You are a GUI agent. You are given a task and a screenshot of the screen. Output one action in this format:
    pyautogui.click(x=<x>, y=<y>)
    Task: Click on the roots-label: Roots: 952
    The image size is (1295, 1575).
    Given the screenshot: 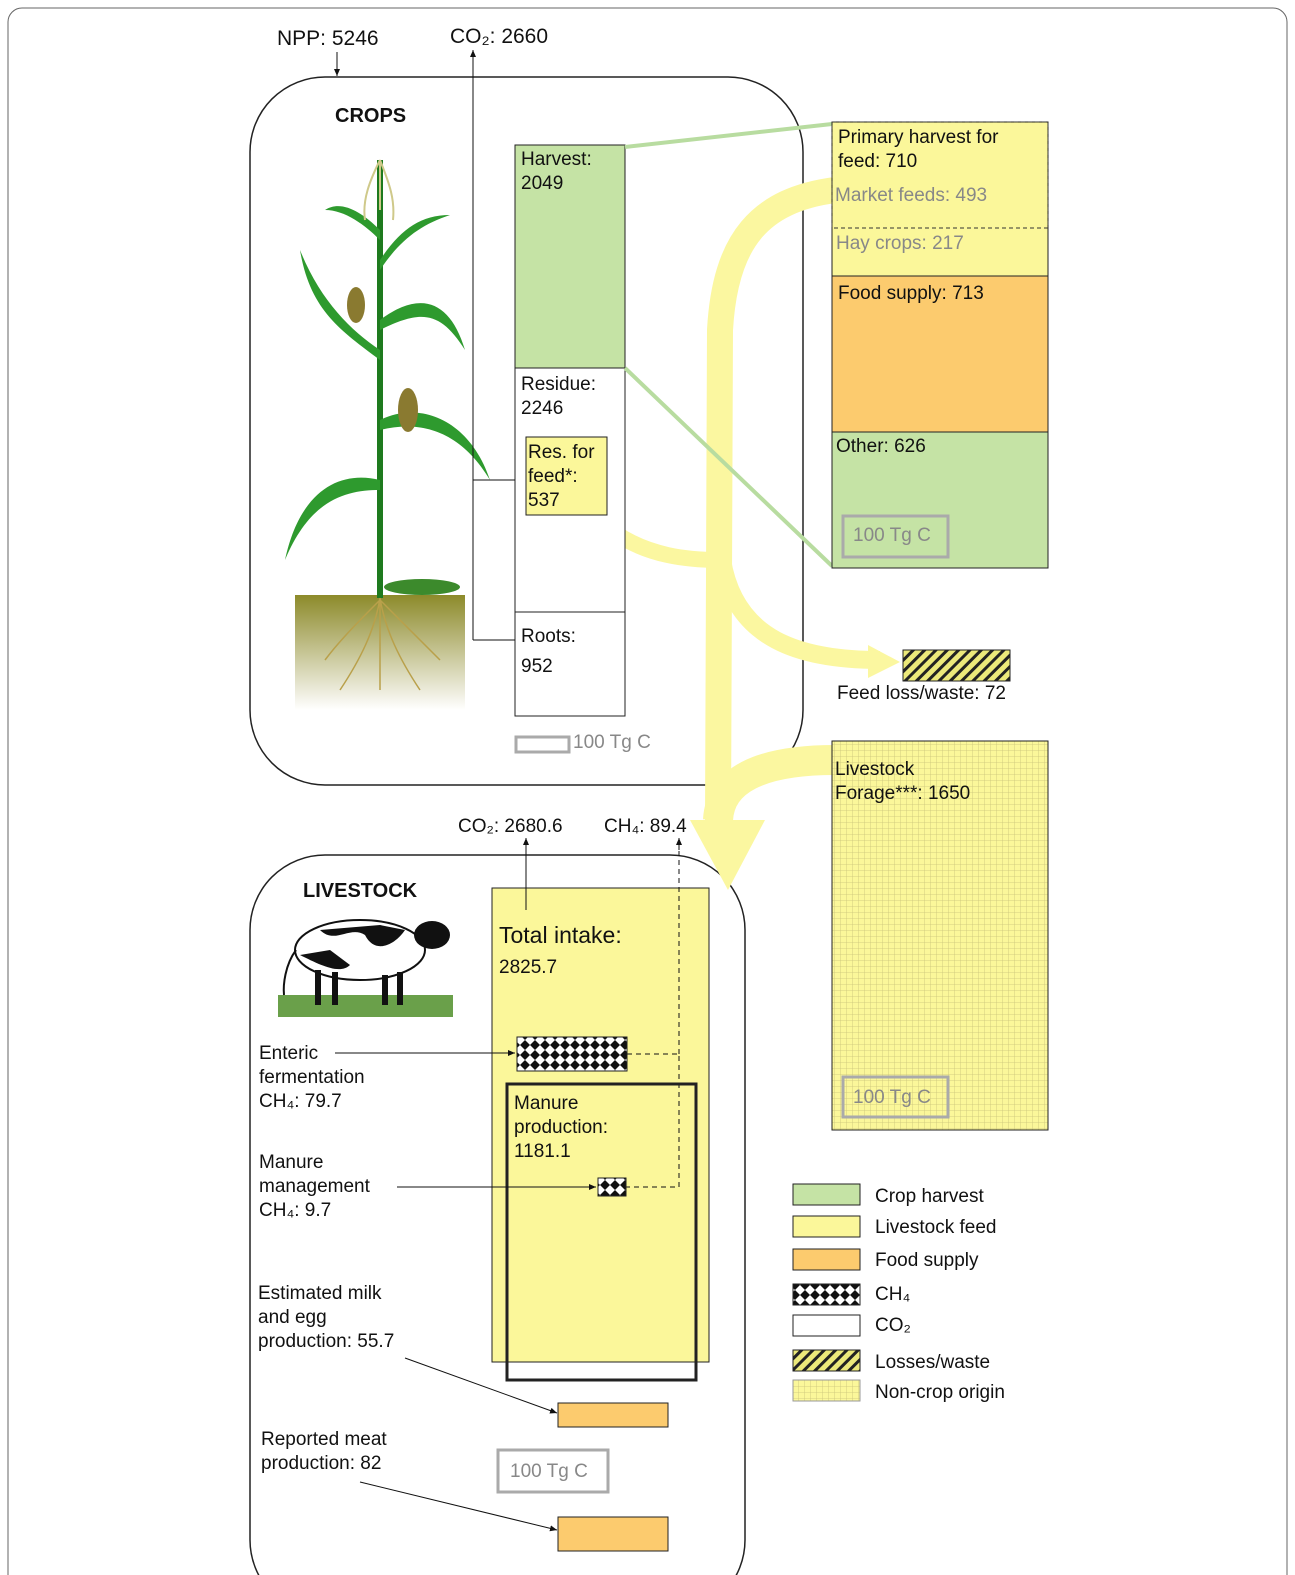 What is the action you would take?
    pyautogui.click(x=548, y=651)
    